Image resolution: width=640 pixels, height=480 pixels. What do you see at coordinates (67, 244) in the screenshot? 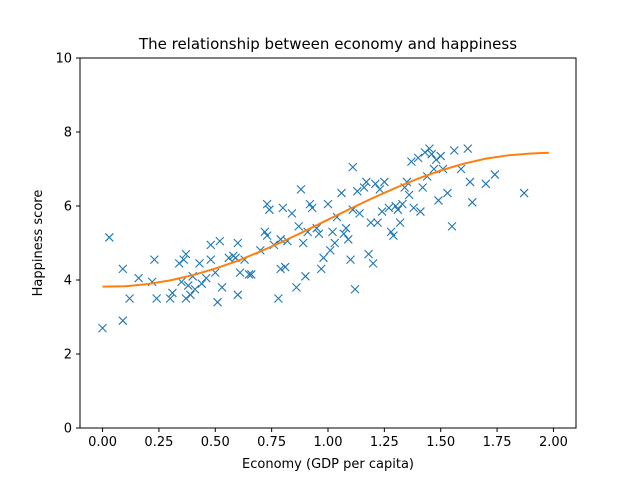
I see `y-axis: 0 2 4 6 8 10` at bounding box center [67, 244].